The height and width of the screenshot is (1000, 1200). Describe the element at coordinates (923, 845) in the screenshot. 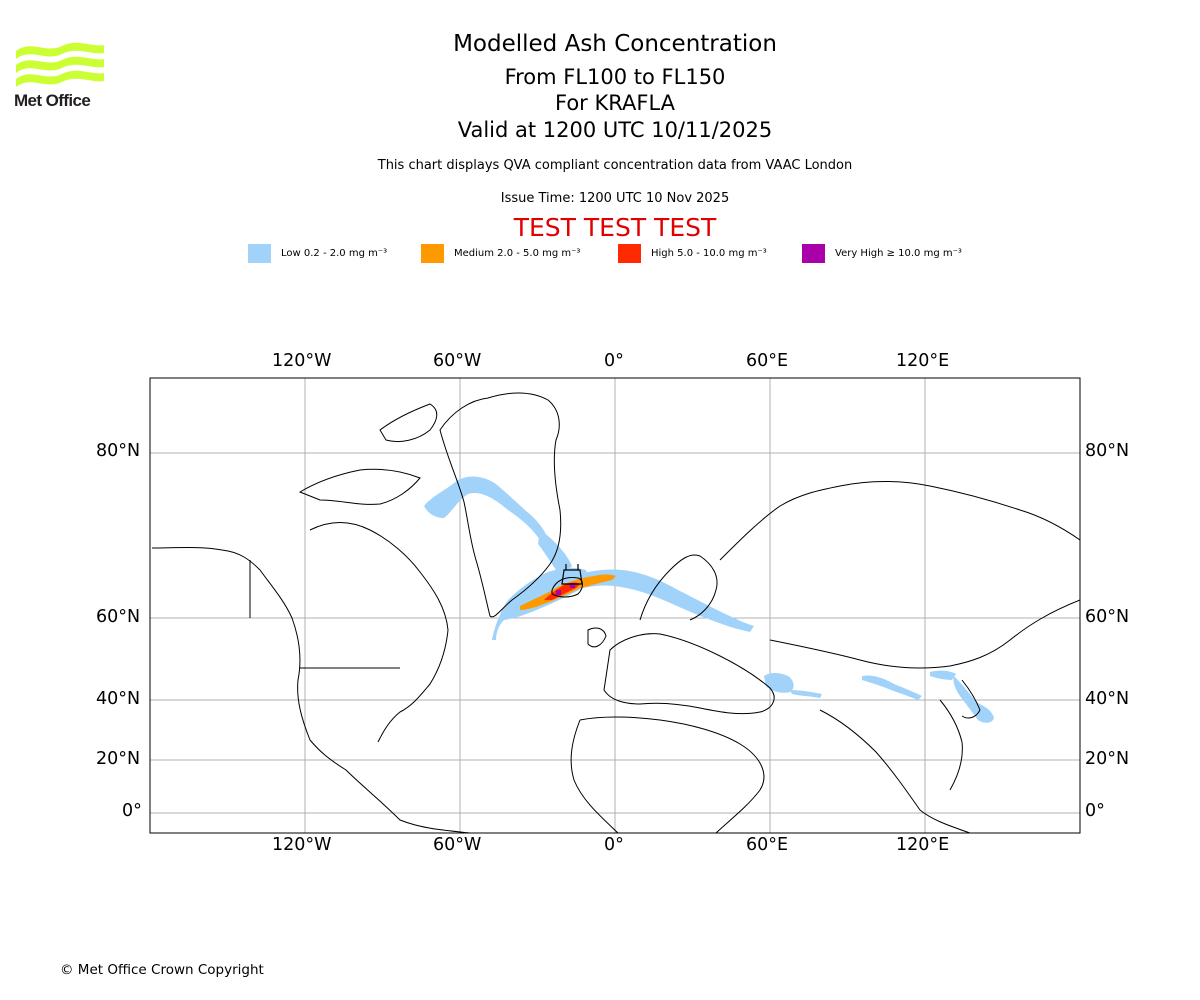

I see `lon-label-bottom-120e: 120°E` at that location.